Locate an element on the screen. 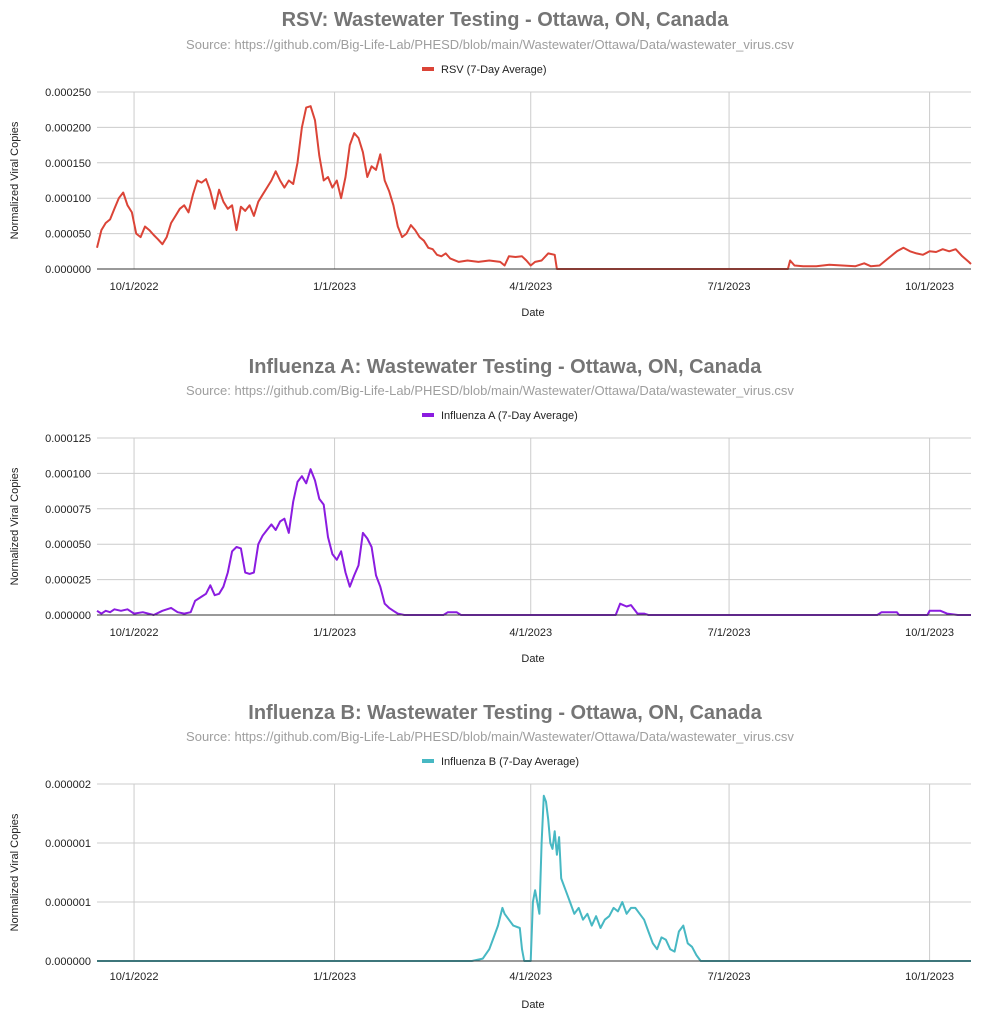 This screenshot has height=1027, width=987. y-tick-label: 0.000200 is located at coordinates (68, 128).